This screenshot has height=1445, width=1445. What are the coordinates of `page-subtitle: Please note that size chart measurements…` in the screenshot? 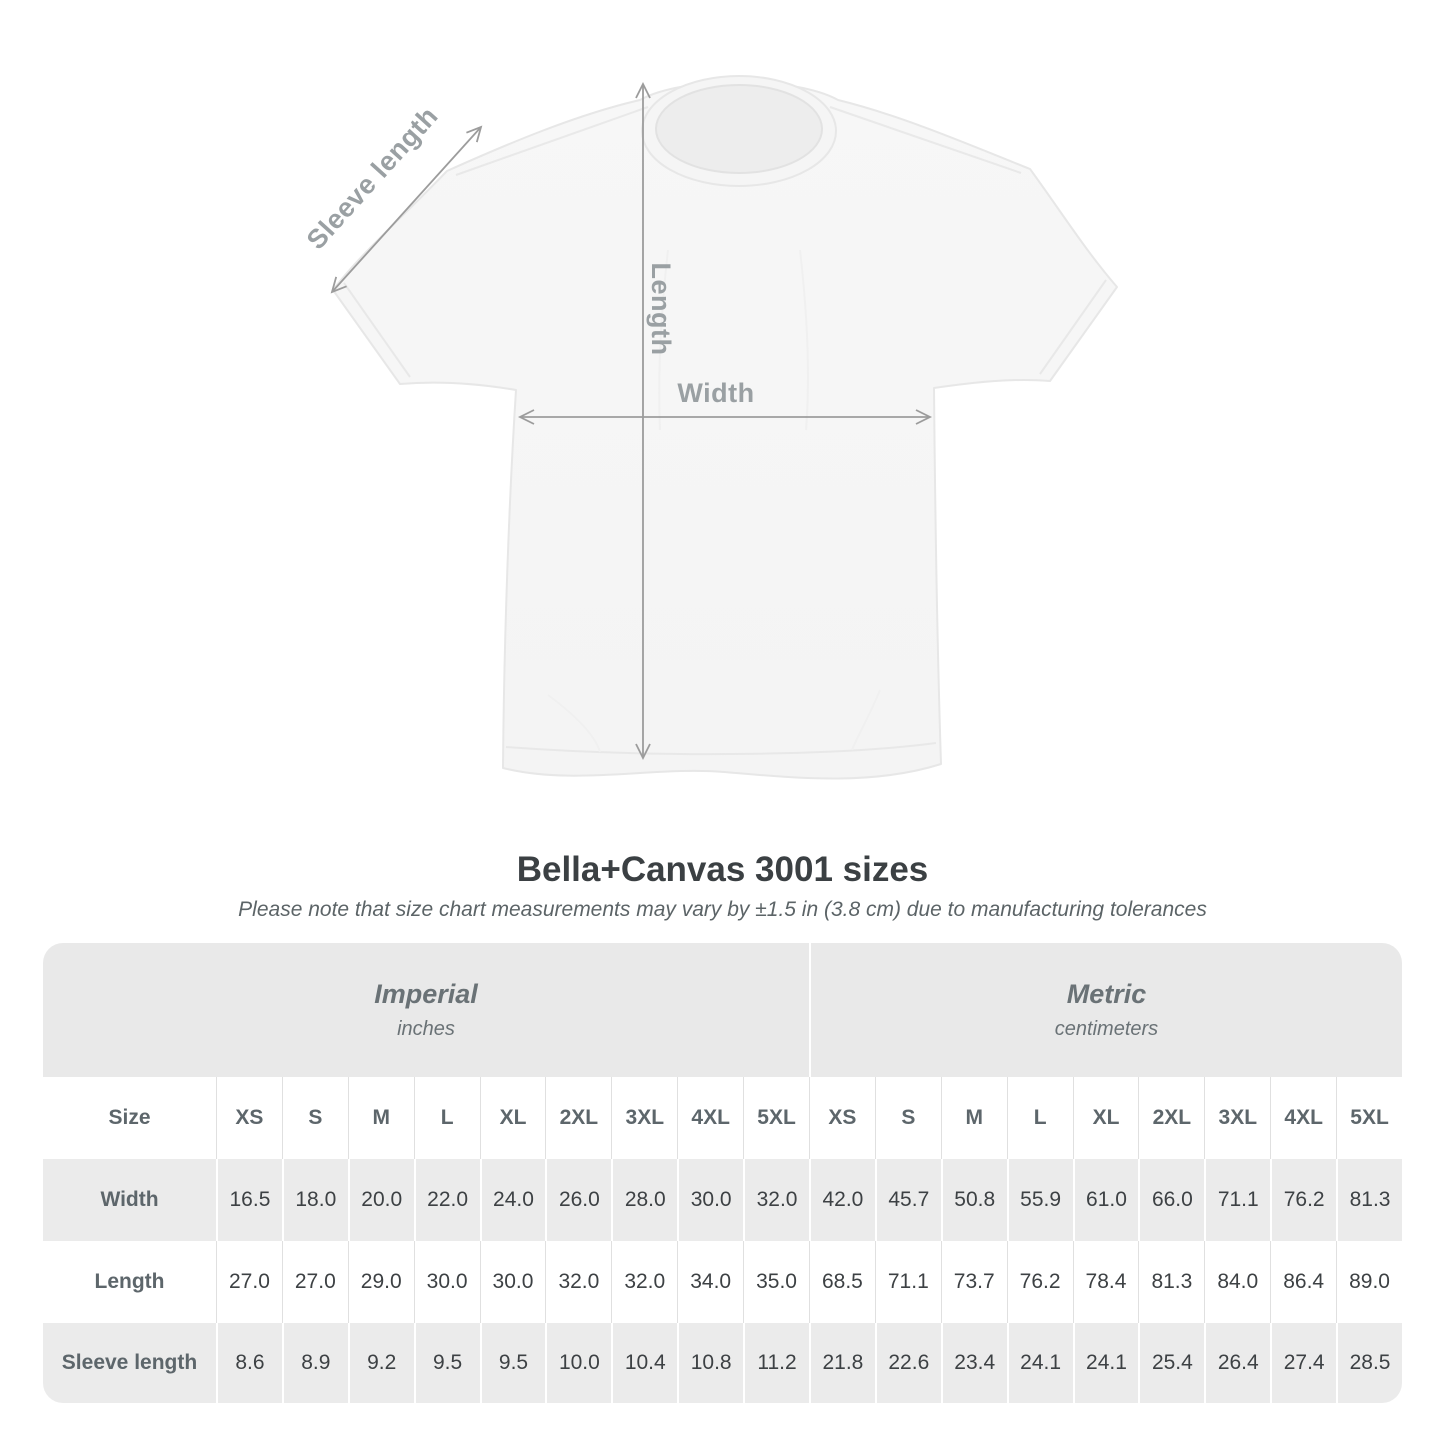 It's located at (722, 909).